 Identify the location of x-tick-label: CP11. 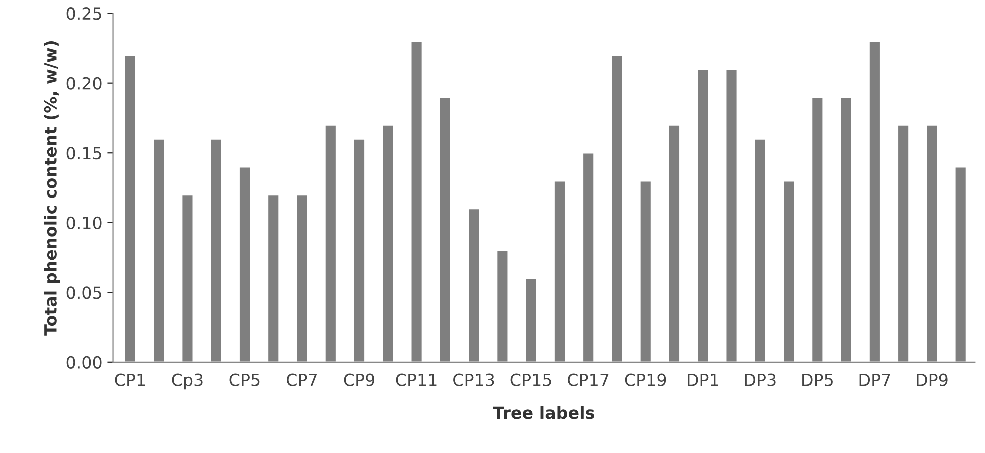
(416, 380).